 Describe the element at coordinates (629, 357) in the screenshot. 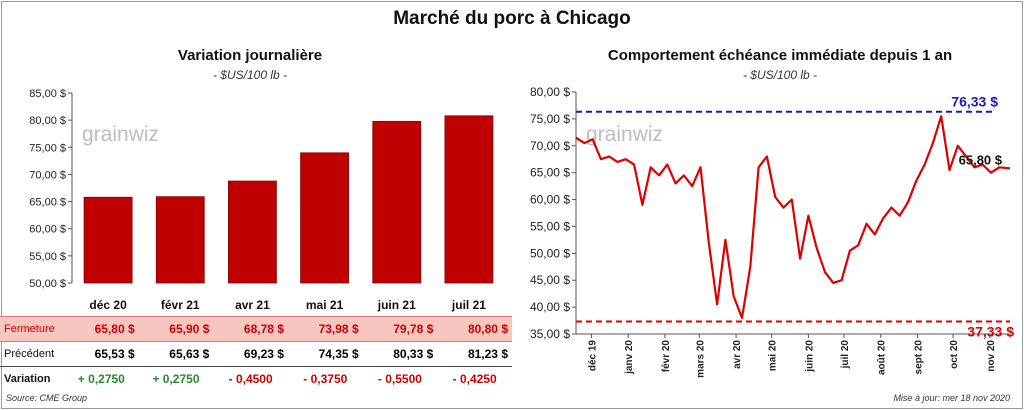

I see `x-tick-label: janv 20` at that location.